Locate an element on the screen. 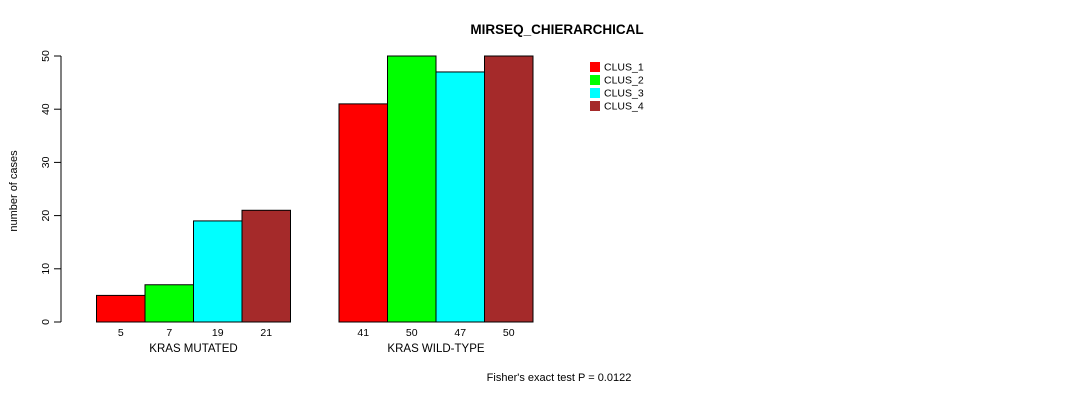 This screenshot has height=400, width=1090. y-axis-tick-label: 40 is located at coordinates (46, 109).